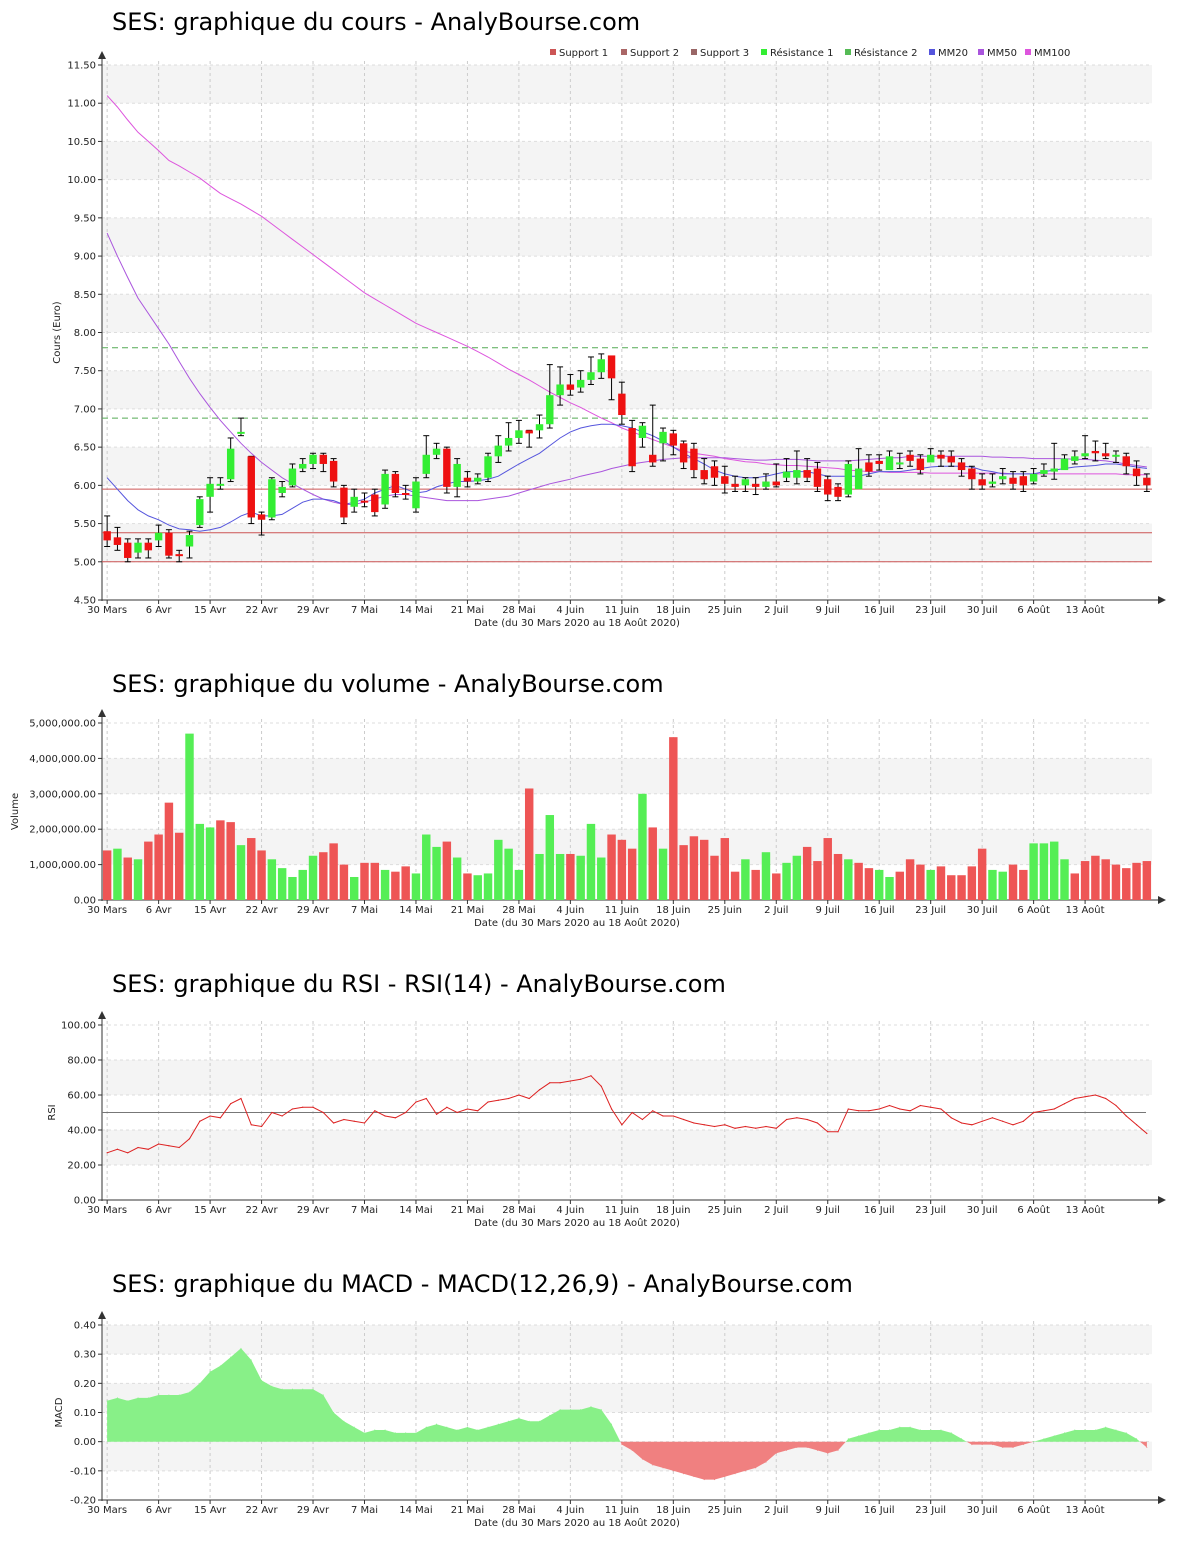  What do you see at coordinates (62, 794) in the screenshot?
I see `y-tick-label: 3,000,000.00` at bounding box center [62, 794].